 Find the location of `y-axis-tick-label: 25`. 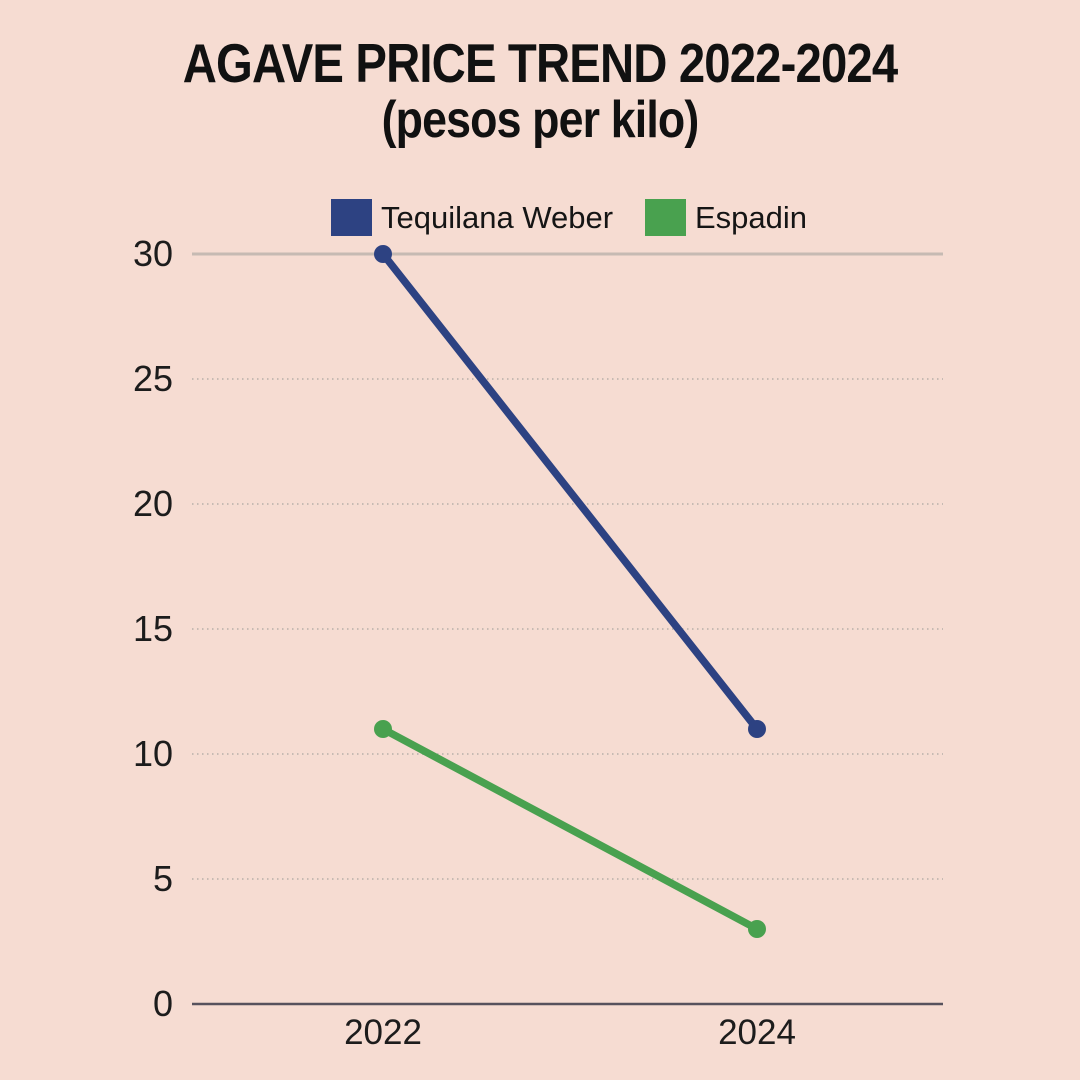

y-axis-tick-label: 25 is located at coordinates (152, 378).